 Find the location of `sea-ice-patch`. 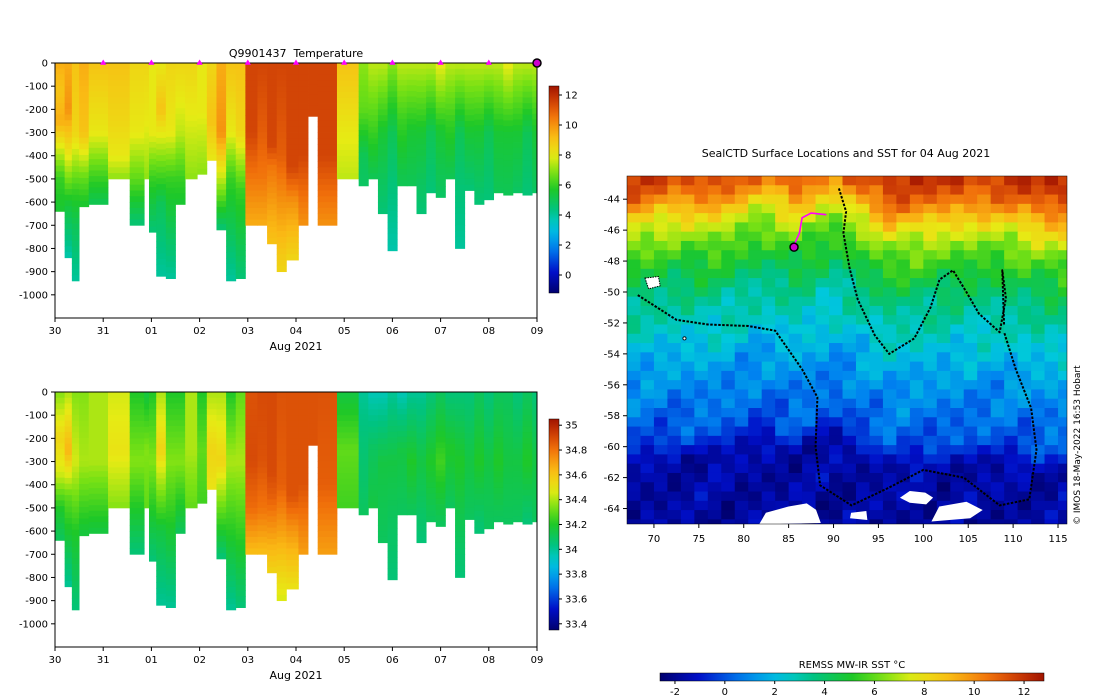

sea-ice-patch is located at coordinates (957, 511).